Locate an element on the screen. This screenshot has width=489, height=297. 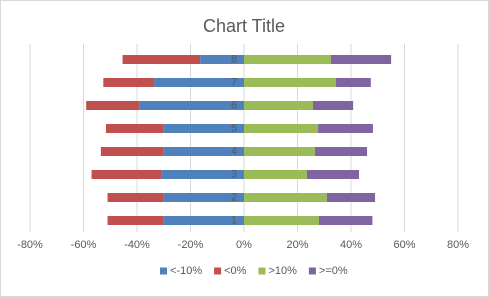
y-tick-label: 2 is located at coordinates (234, 197).